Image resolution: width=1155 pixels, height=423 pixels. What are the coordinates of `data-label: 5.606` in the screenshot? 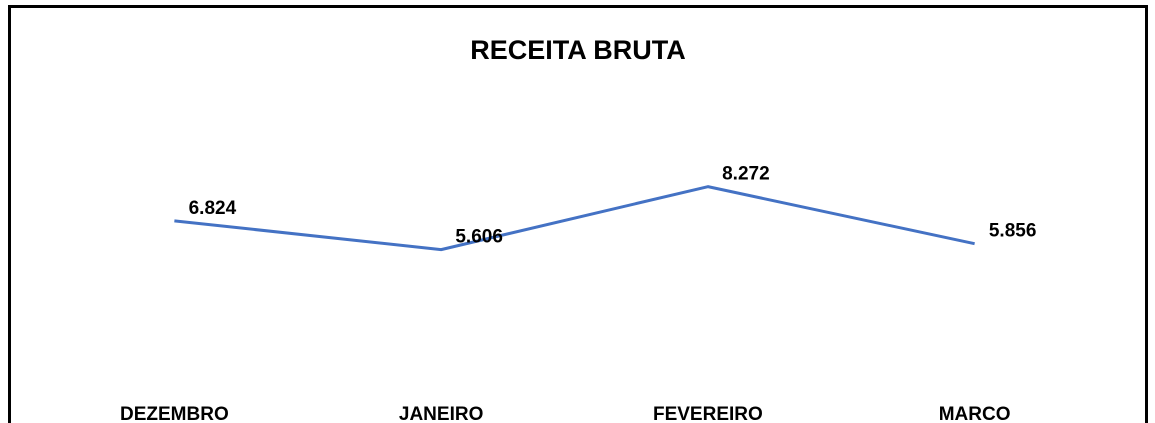 It's located at (479, 237).